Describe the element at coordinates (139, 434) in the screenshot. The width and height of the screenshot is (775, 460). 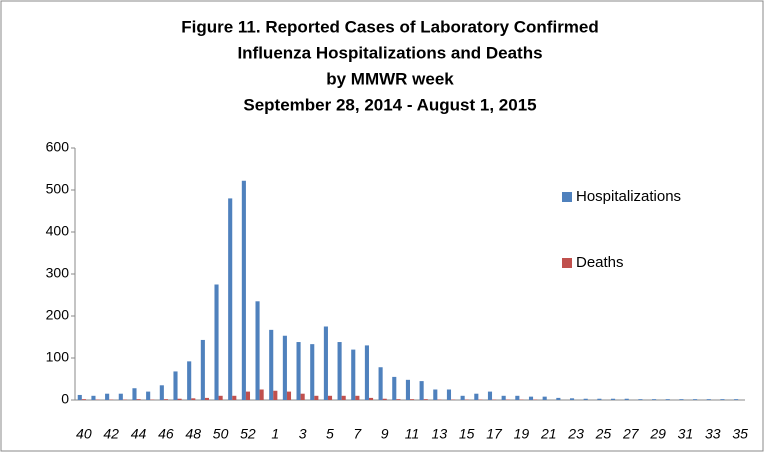
I see `x-tick-label: 44` at that location.